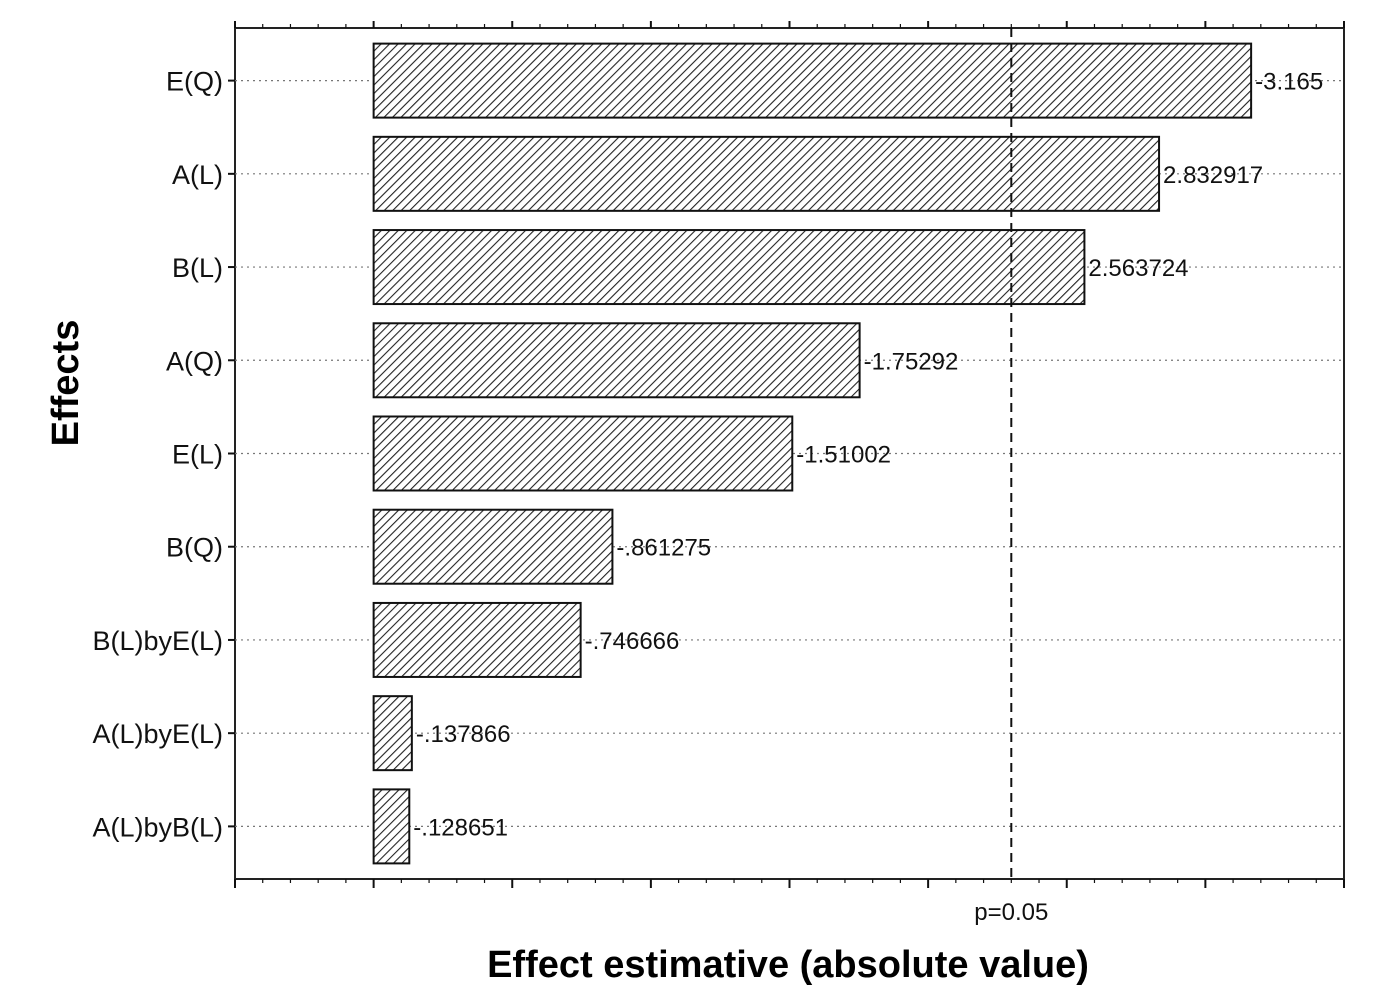 Image resolution: width=1381 pixels, height=993 pixels. Describe the element at coordinates (157, 641) in the screenshot. I see `category-label-6: B(L)byE(L)` at that location.